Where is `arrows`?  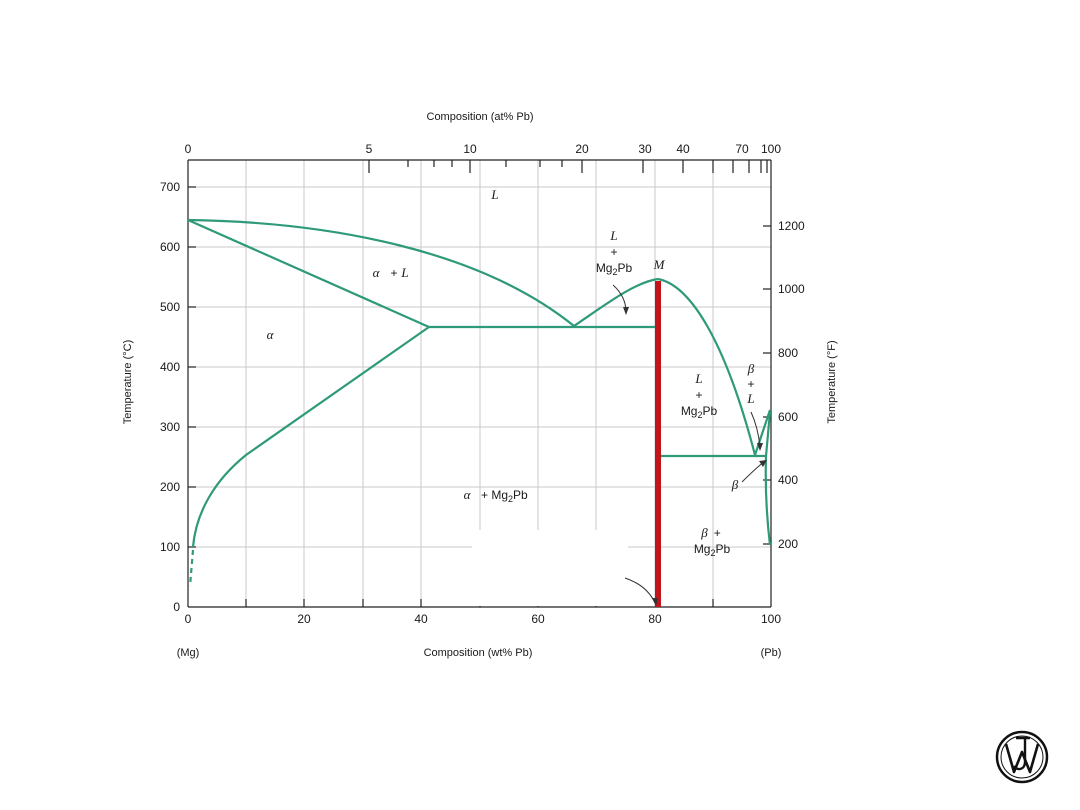 arrows is located at coordinates (689, 445).